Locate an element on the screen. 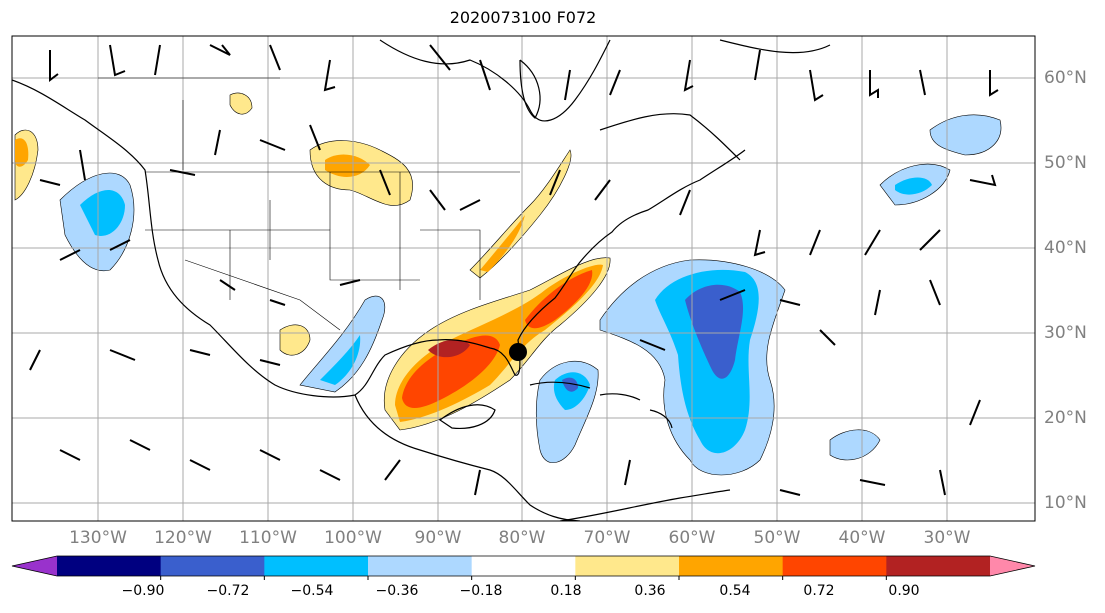  storm-center-marker is located at coordinates (518, 352).